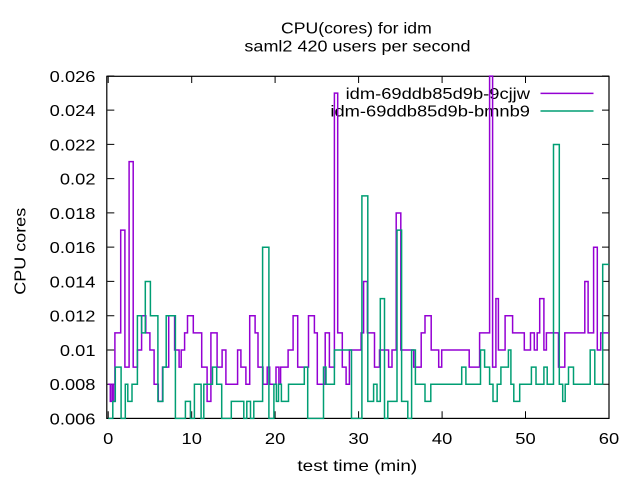  I want to click on svg-text: 0.022, so click(73, 145).